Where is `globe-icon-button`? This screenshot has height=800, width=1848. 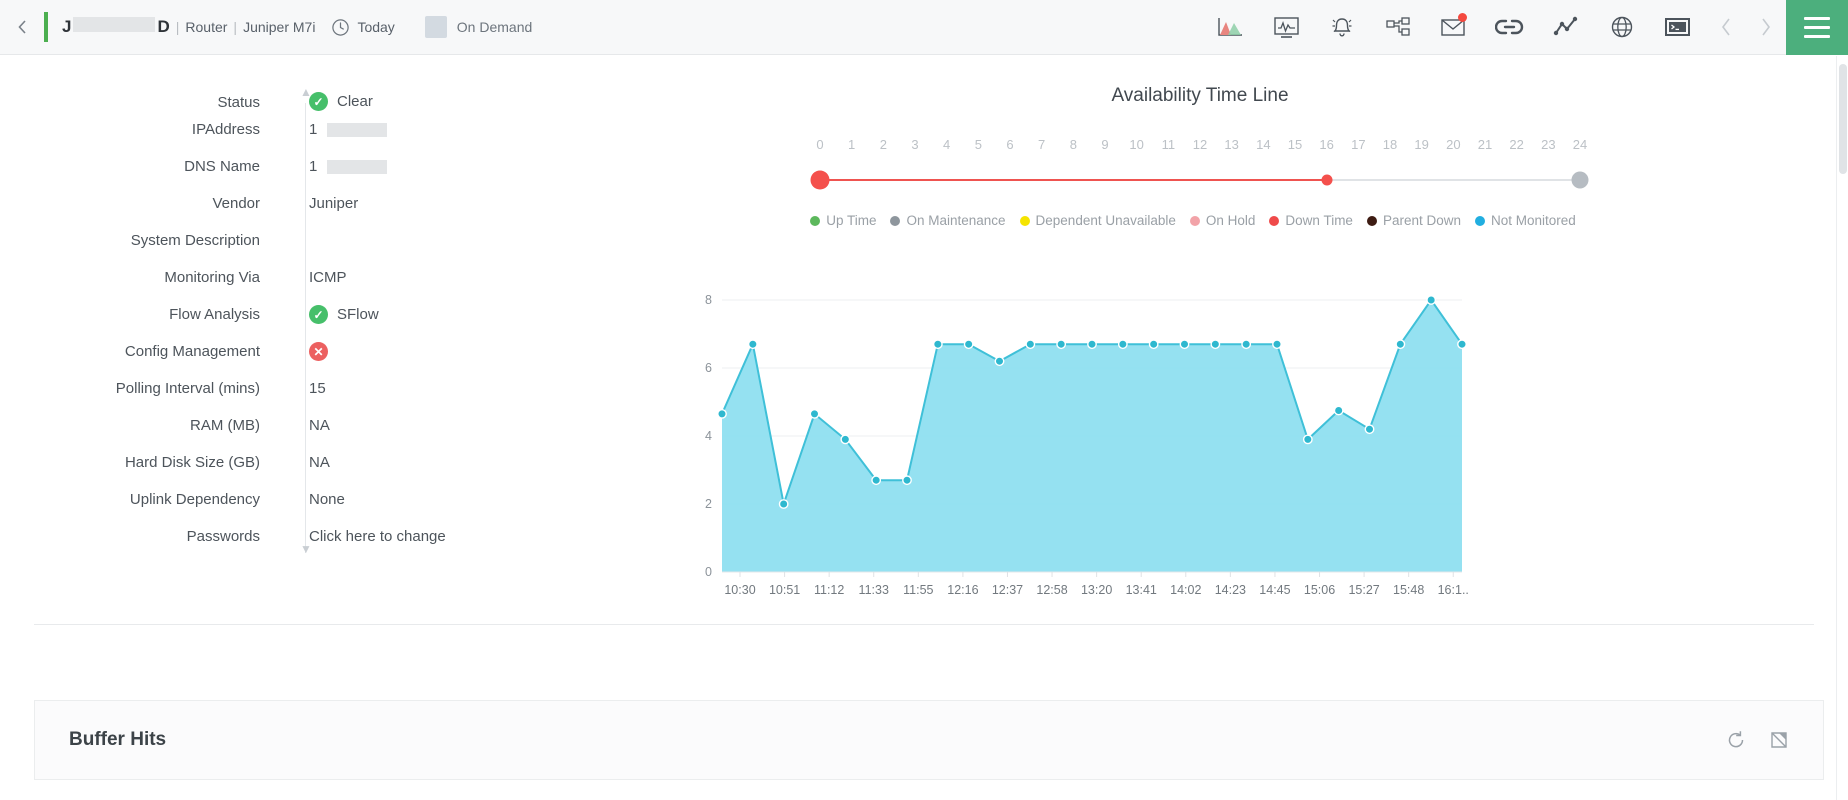 globe-icon-button is located at coordinates (1622, 27).